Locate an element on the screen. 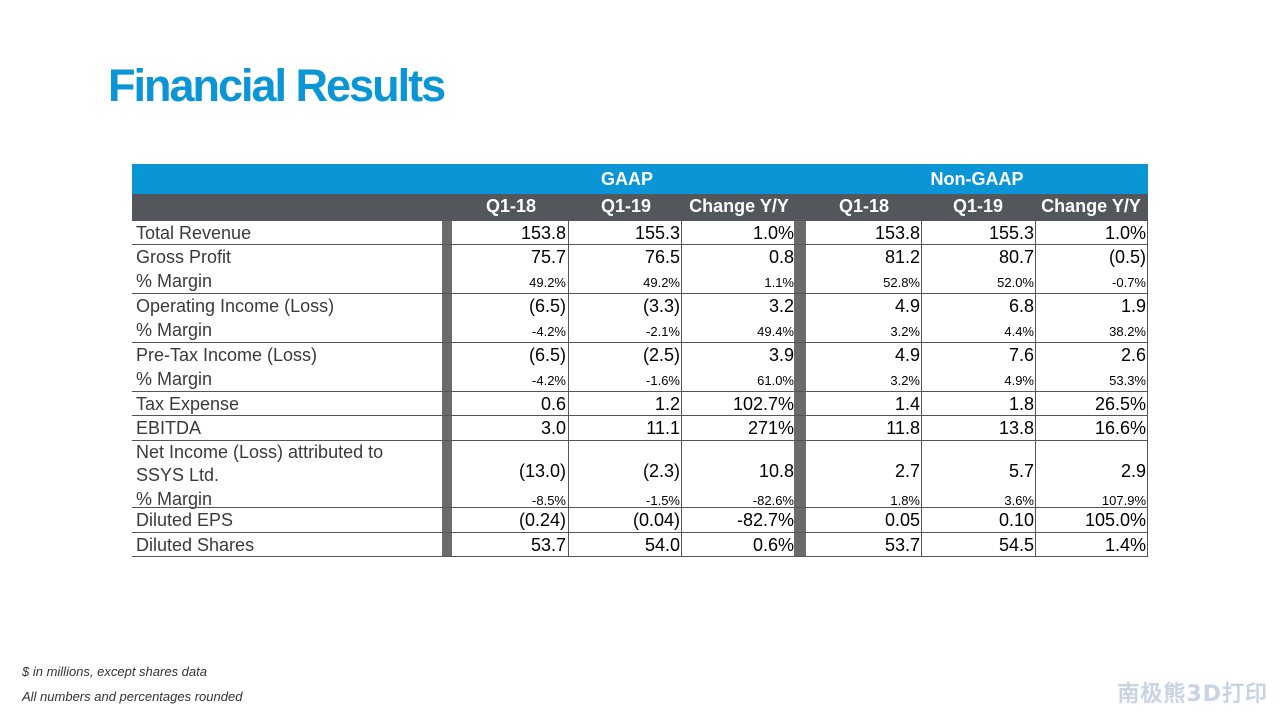 Image resolution: width=1280 pixels, height=720 pixels. table-cell: -1.6% is located at coordinates (663, 380).